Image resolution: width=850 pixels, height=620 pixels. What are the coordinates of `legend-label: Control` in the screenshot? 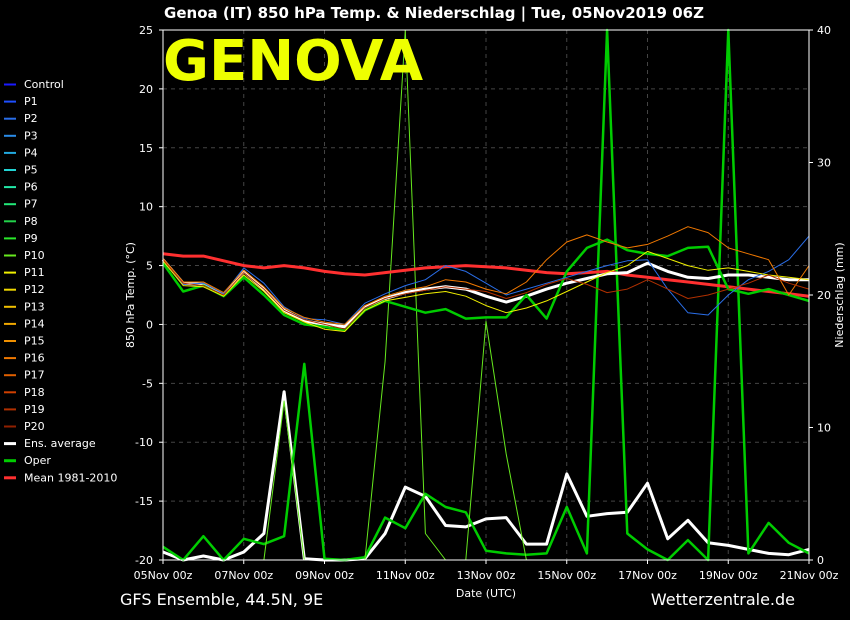 It's located at (44, 84).